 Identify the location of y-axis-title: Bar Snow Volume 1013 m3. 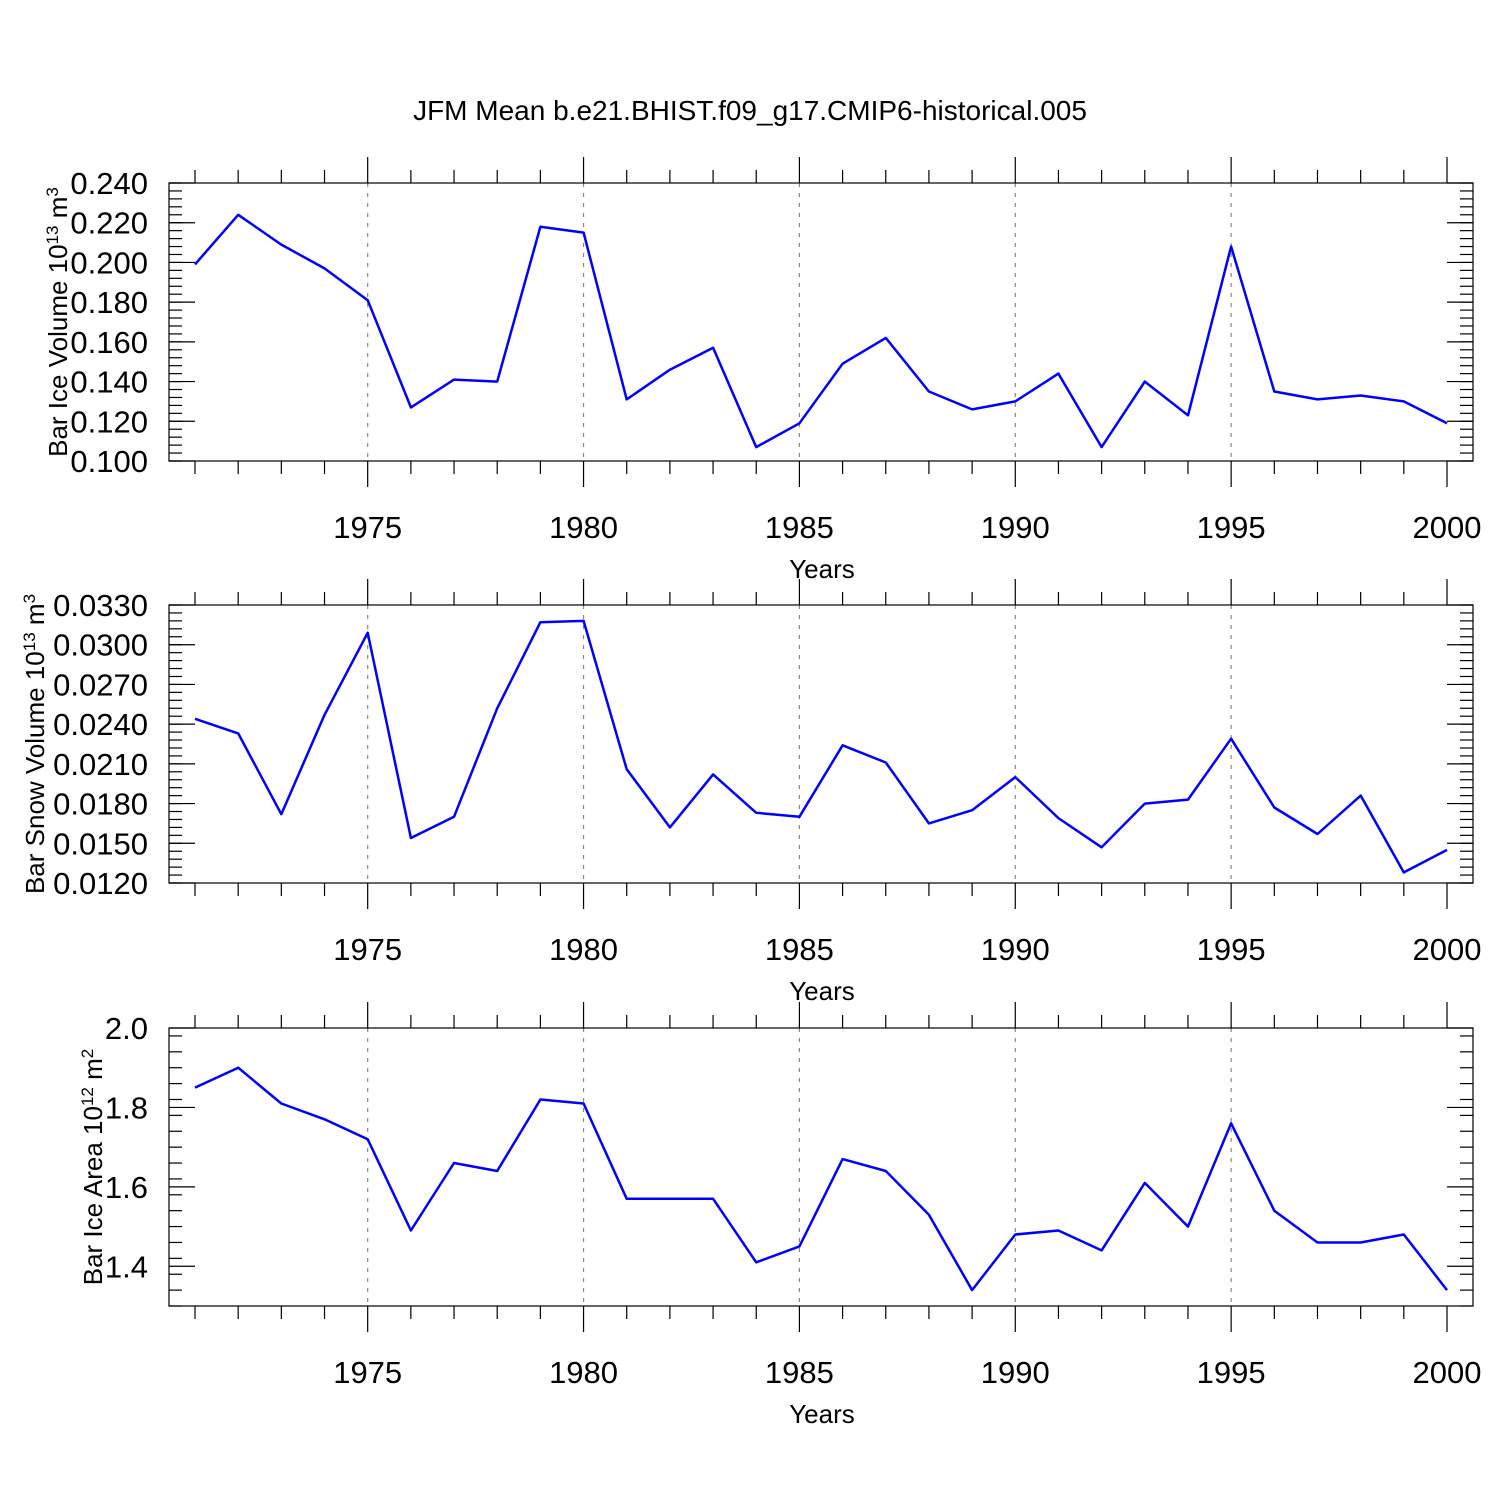
(35, 744).